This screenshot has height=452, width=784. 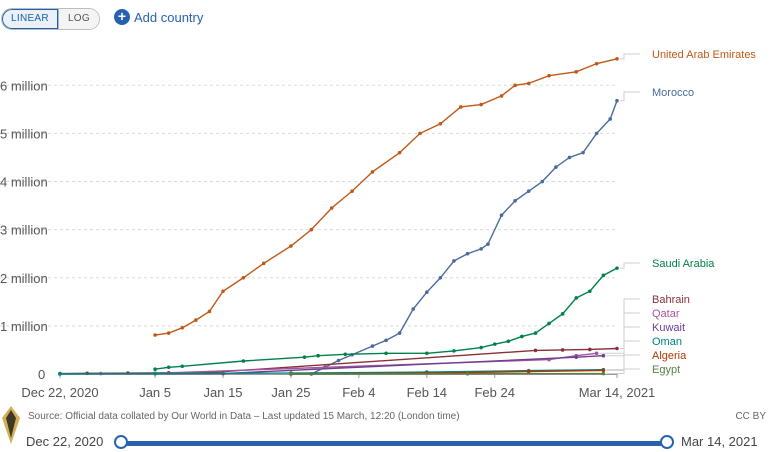 I want to click on x-tick-label: Jan 25, so click(x=290, y=392).